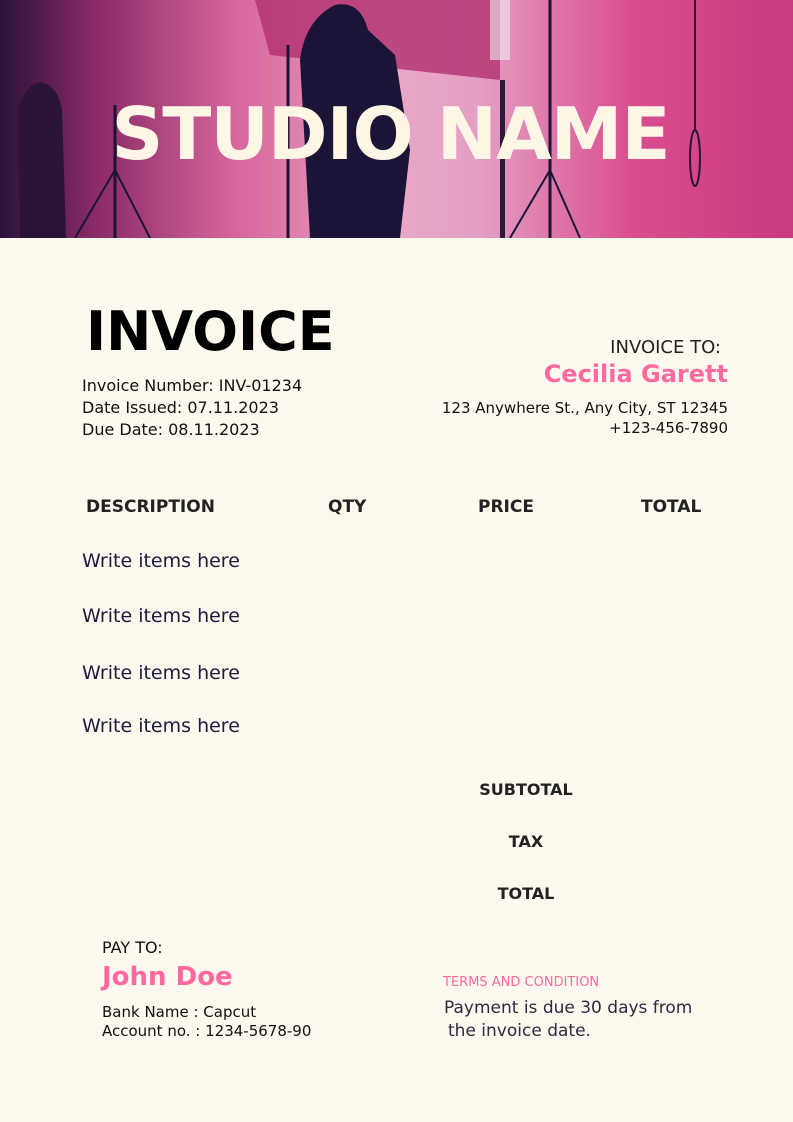 The height and width of the screenshot is (1122, 793). I want to click on client-address: 123 Anywhere St., Any City, ST 12345, so click(584, 408).